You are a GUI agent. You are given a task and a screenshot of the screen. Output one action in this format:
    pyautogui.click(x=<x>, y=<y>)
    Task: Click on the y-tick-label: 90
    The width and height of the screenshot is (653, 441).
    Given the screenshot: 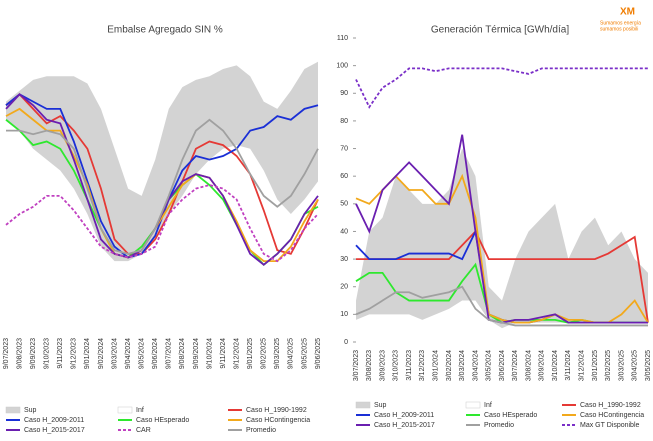 What is the action you would take?
    pyautogui.click(x=344, y=93)
    